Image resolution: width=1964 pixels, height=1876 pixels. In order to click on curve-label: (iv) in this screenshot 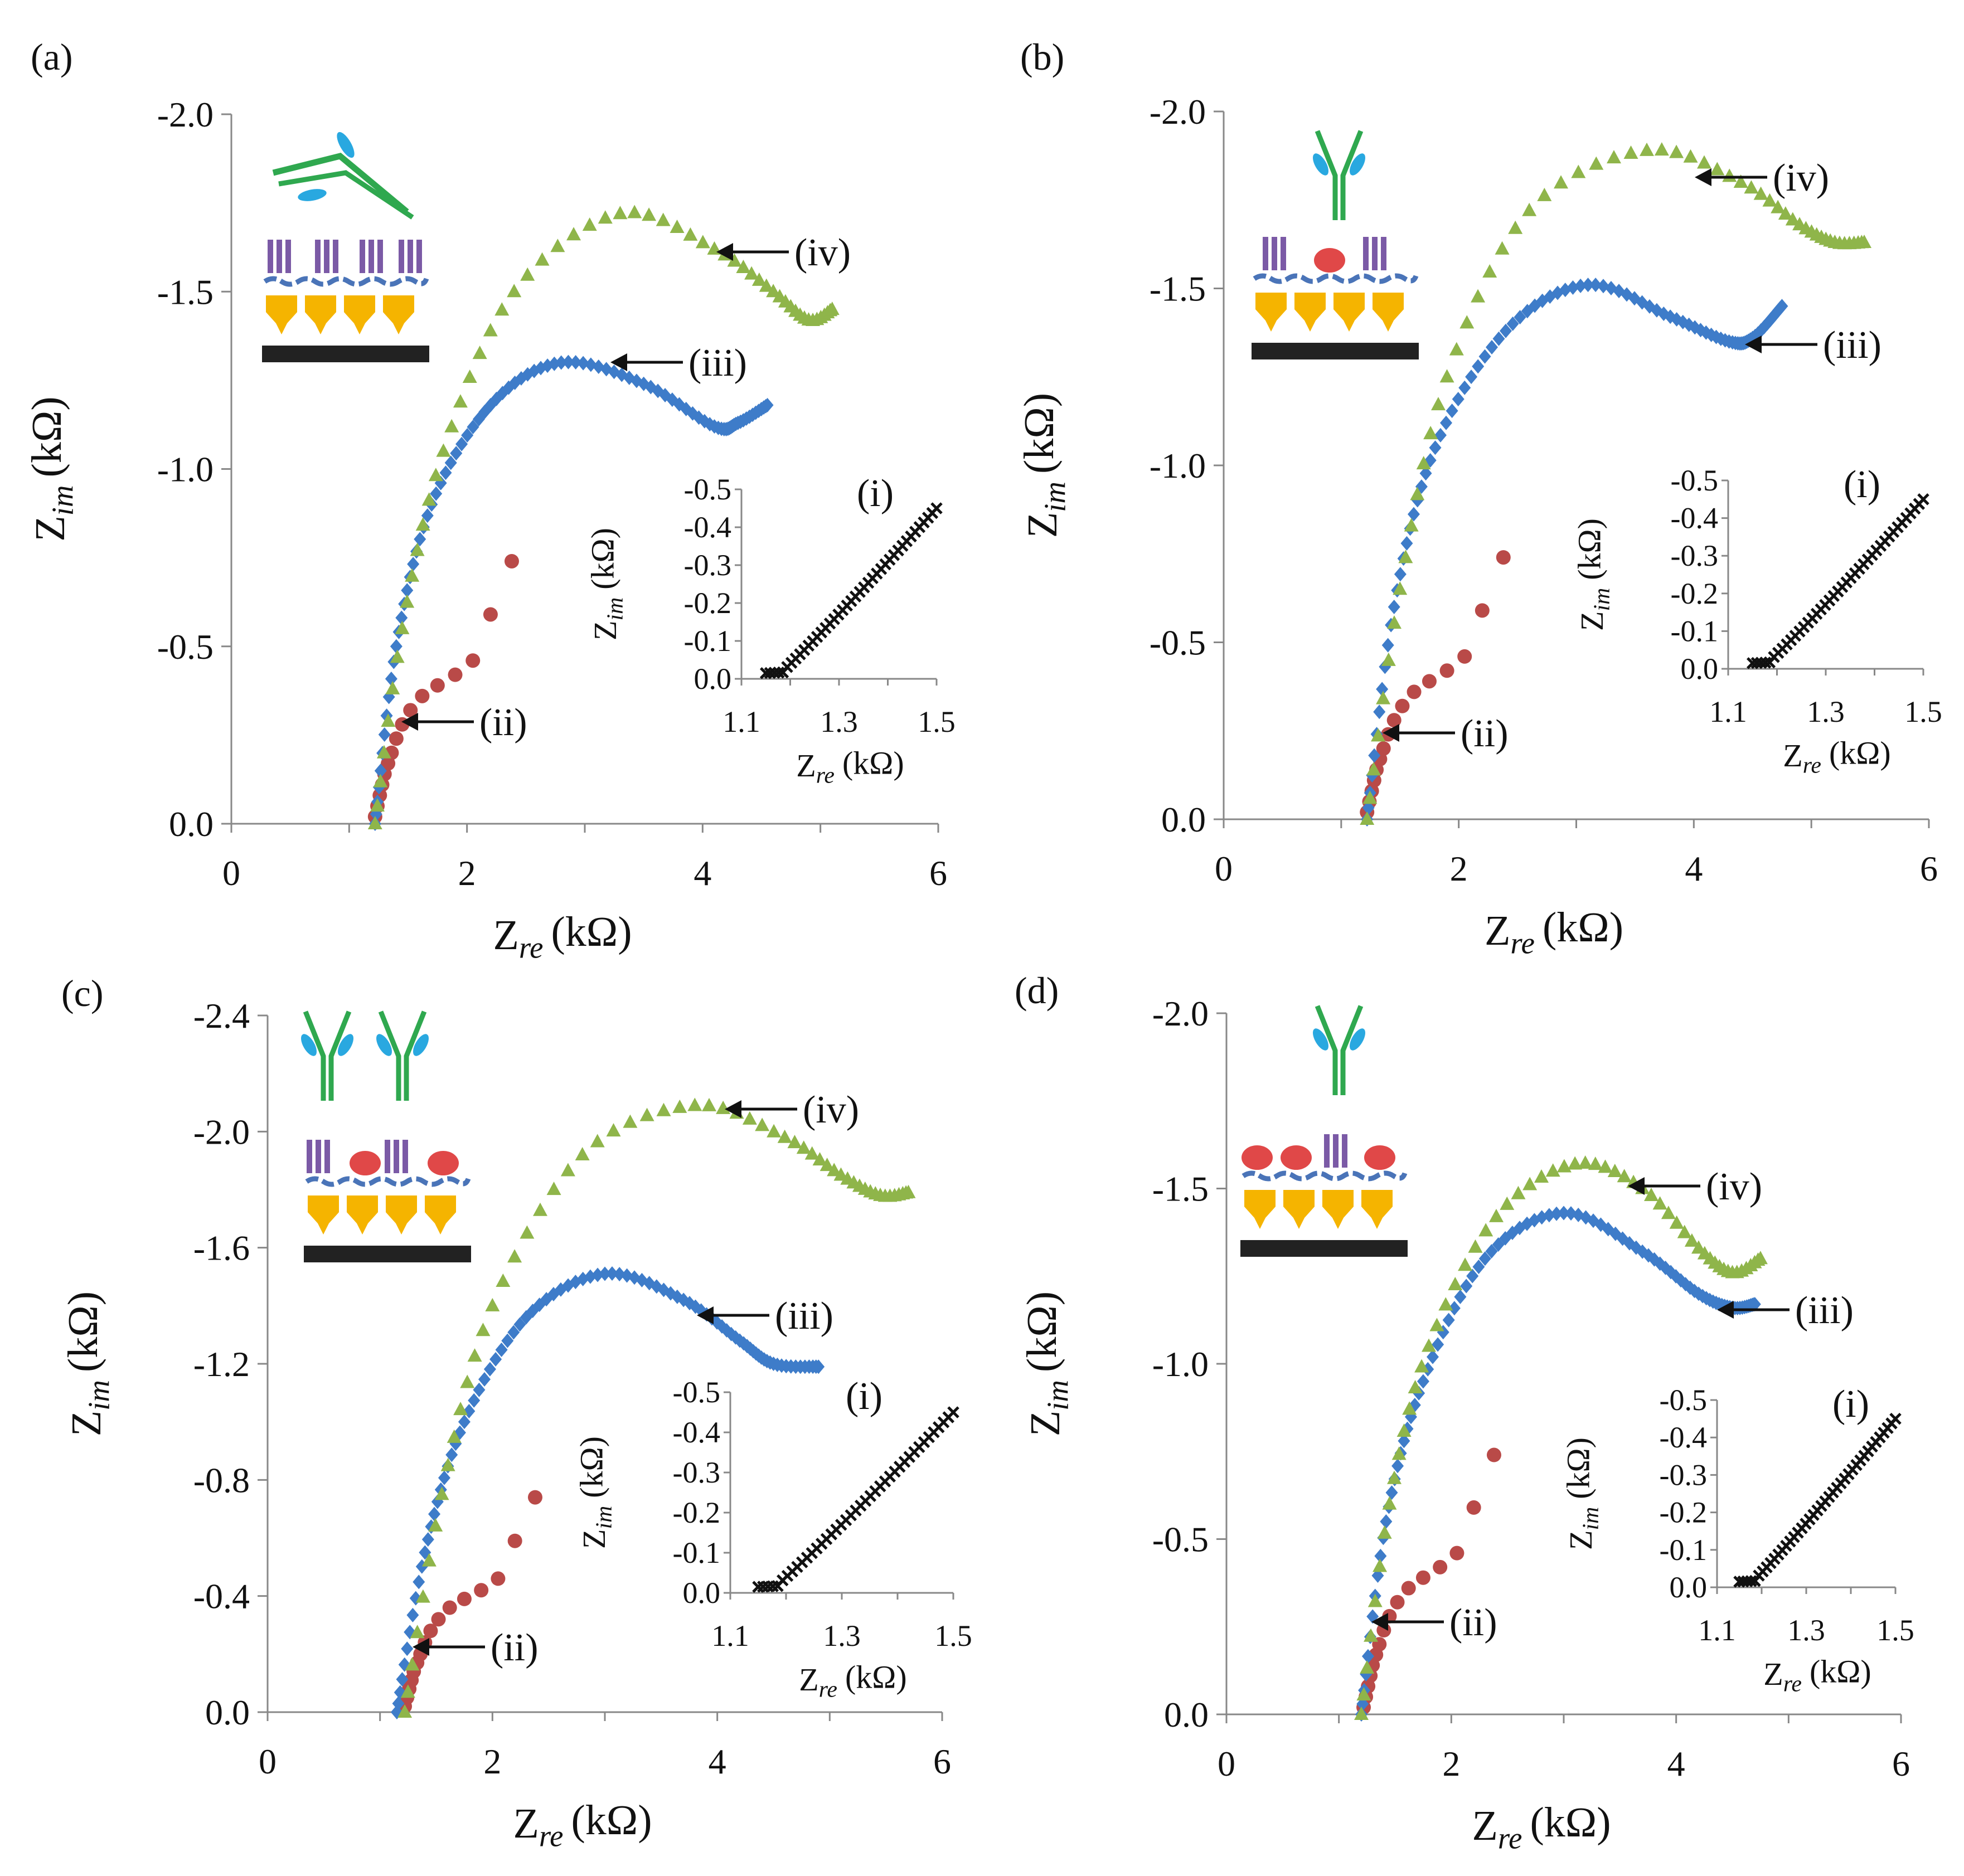, I will do `click(831, 1109)`.